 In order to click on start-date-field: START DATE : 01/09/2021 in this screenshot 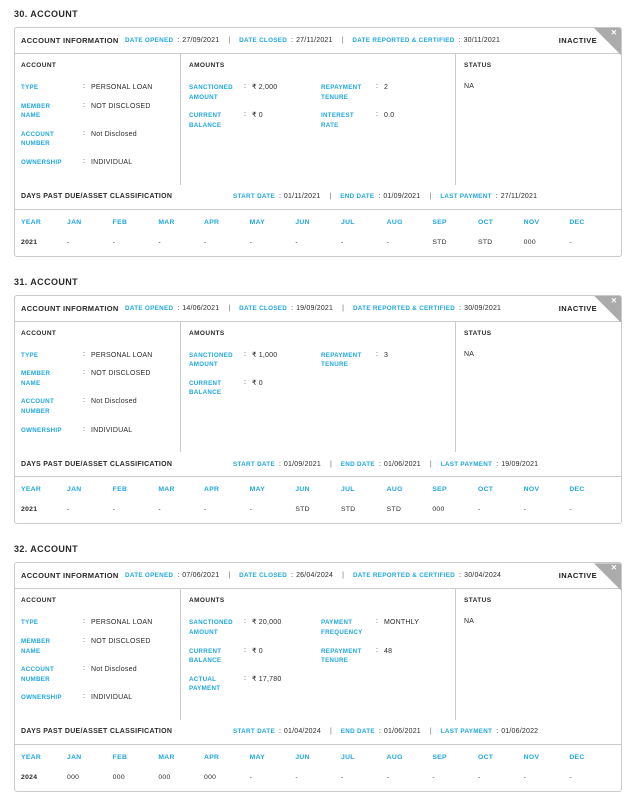, I will do `click(277, 464)`.